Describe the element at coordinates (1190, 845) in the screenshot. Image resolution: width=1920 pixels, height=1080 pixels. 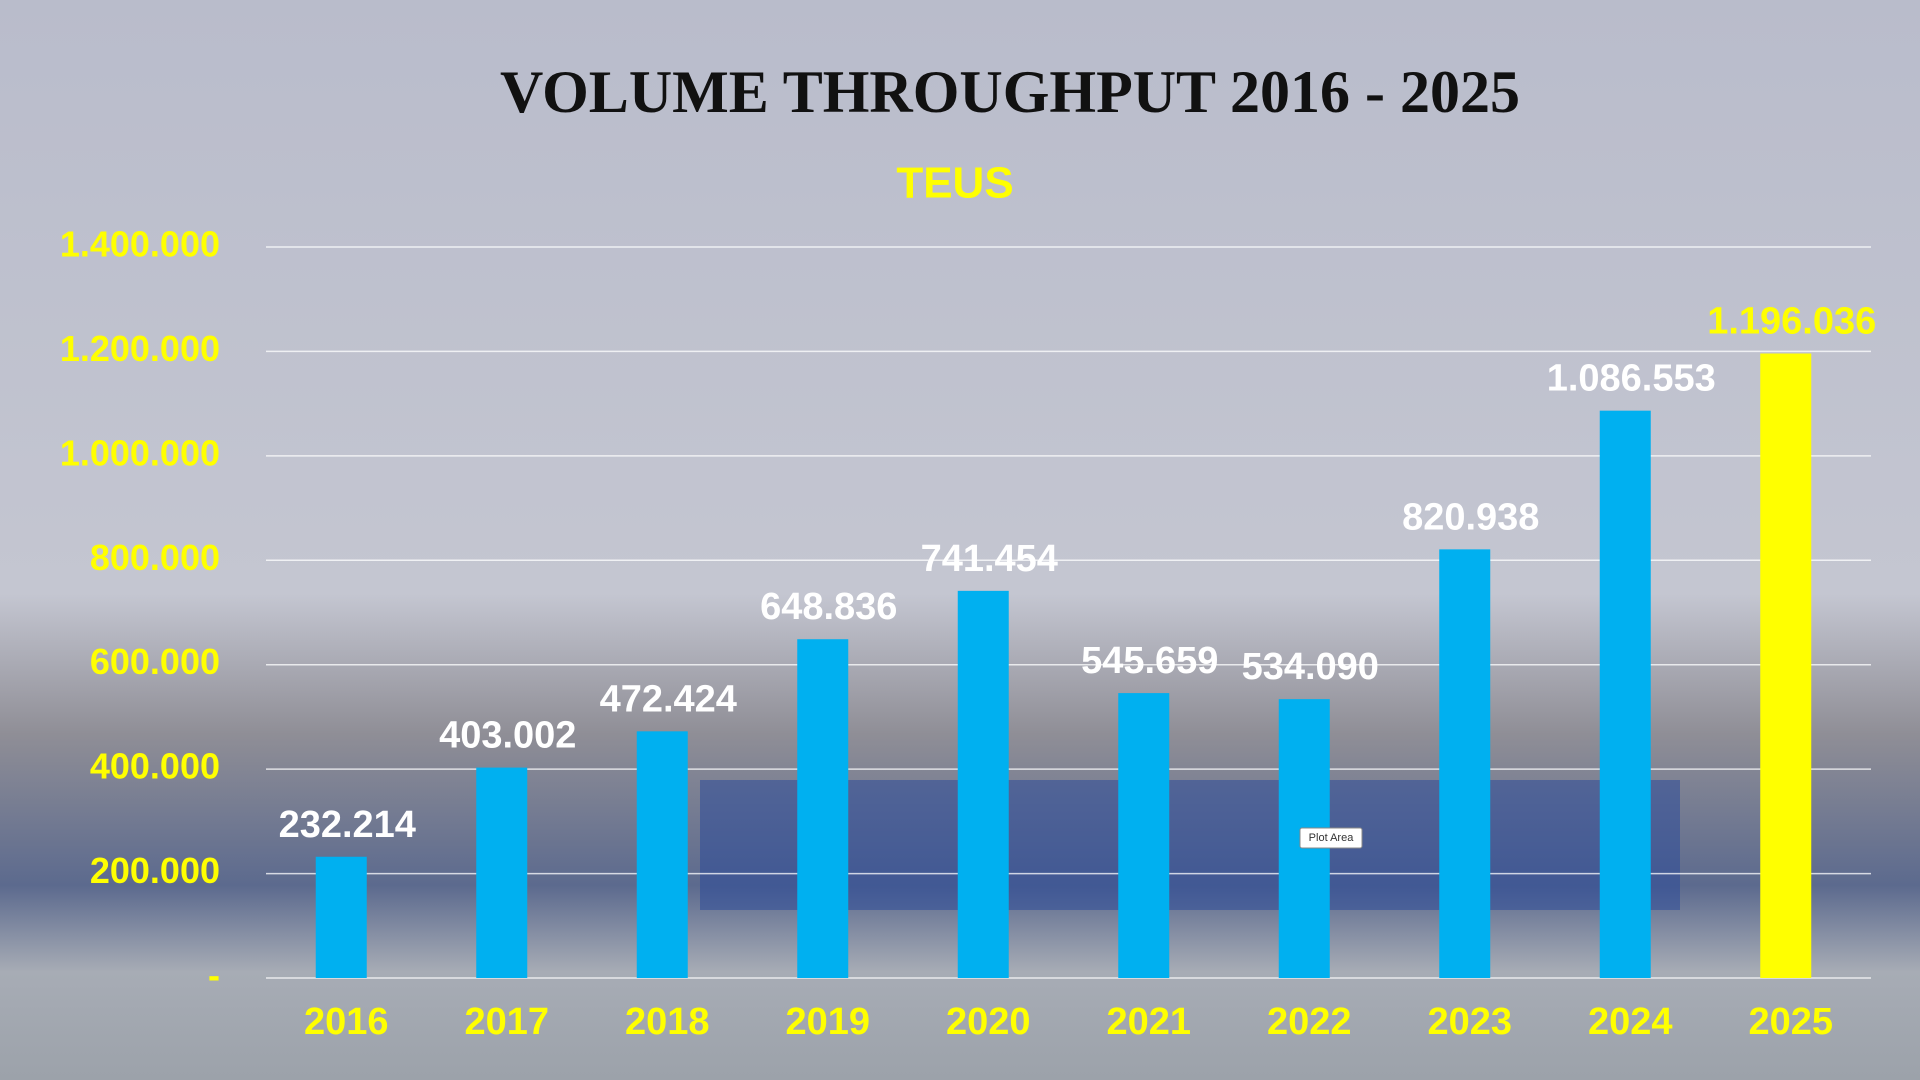
I see `ship-backdrop` at that location.